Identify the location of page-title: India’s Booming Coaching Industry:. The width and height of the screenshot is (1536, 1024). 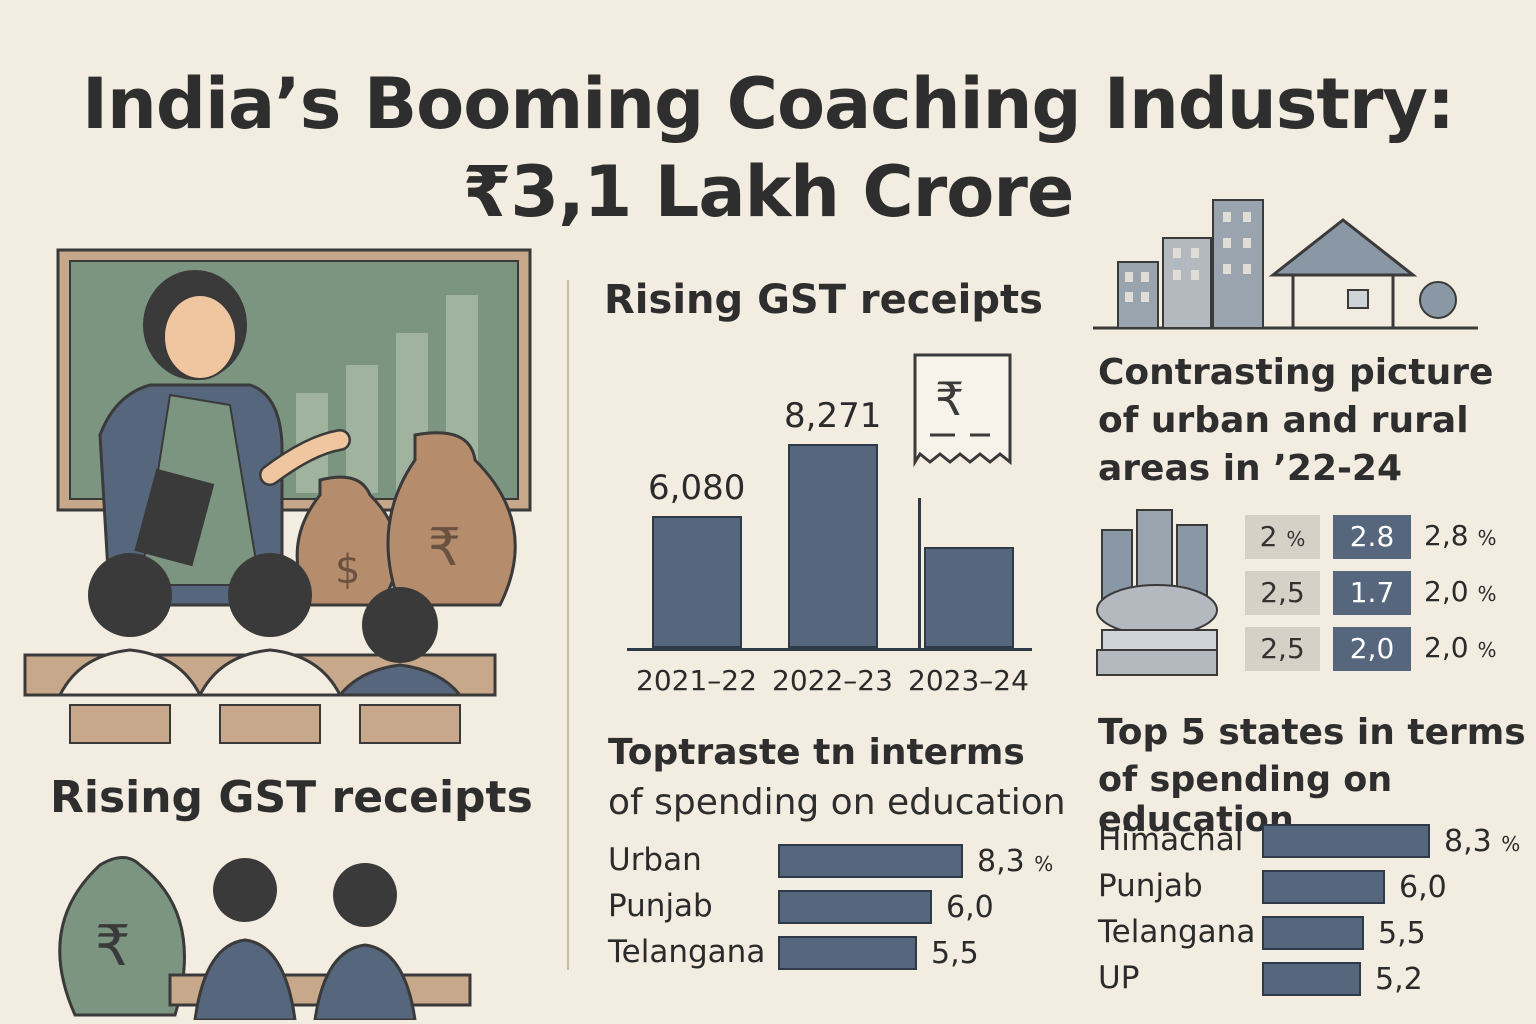
(768, 104).